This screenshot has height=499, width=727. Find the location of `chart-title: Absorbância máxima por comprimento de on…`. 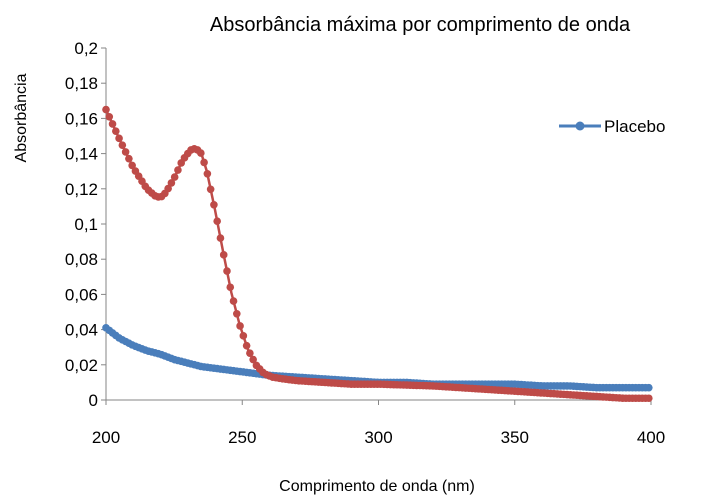

chart-title: Absorbância máxima por comprimento de on… is located at coordinates (420, 25).